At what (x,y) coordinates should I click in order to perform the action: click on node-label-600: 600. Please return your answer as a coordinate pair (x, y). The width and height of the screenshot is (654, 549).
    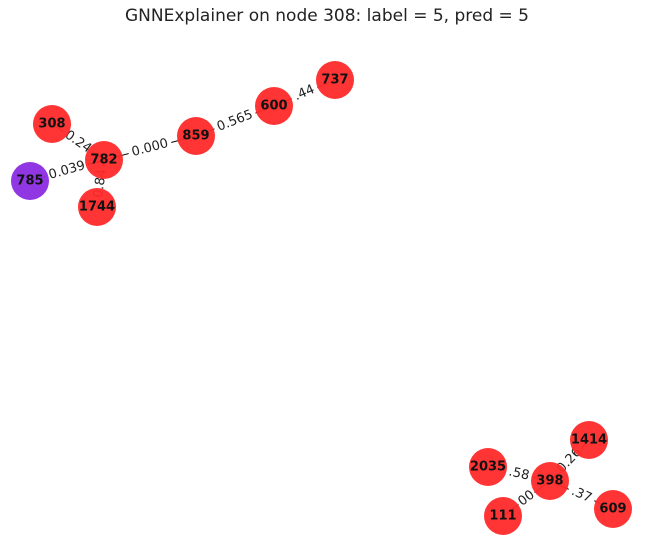
    Looking at the image, I should click on (273, 106).